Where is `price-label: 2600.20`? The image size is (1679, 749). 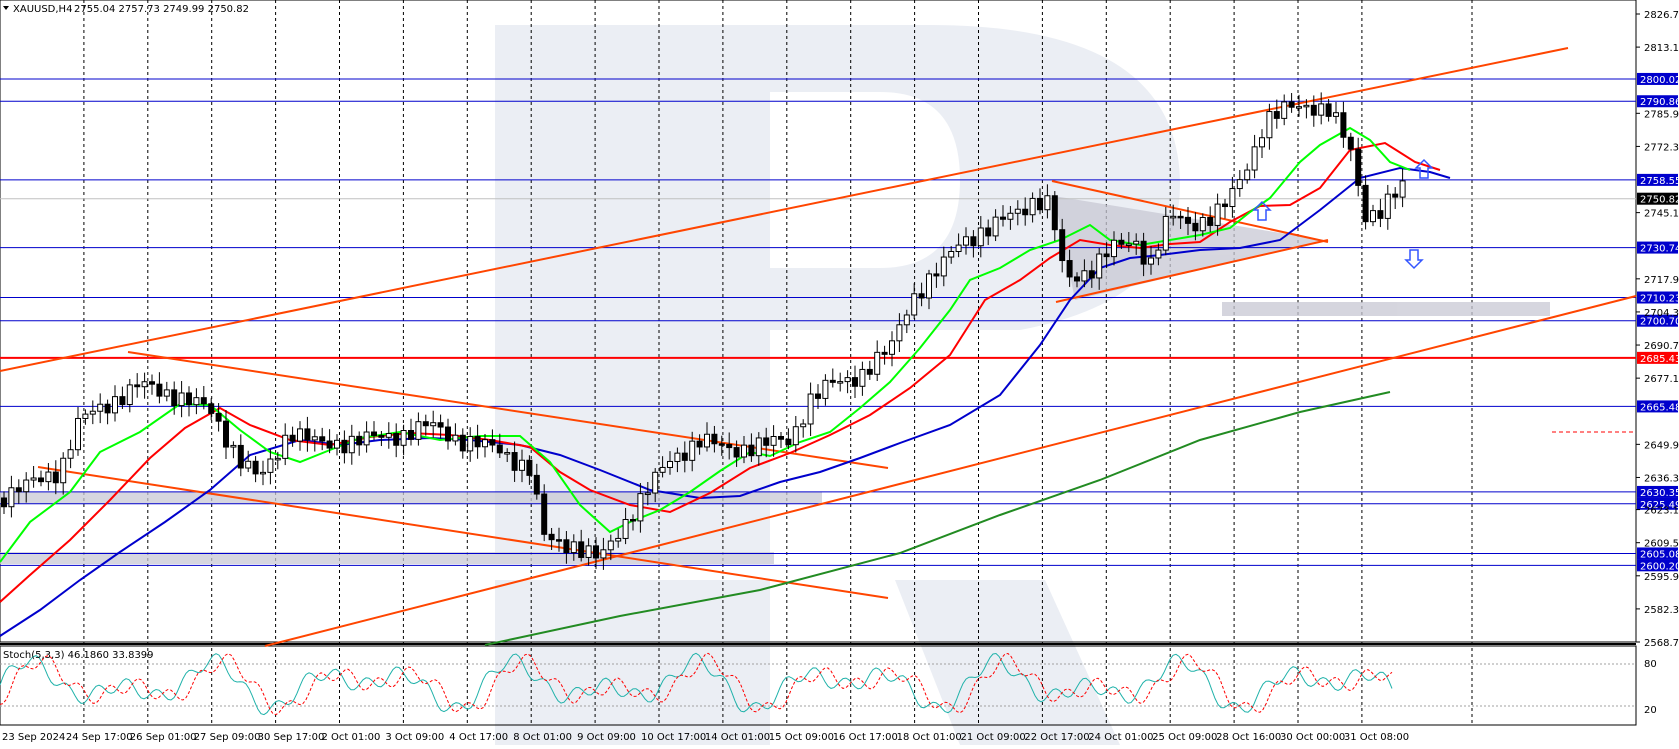 price-label: 2600.20 is located at coordinates (1659, 566).